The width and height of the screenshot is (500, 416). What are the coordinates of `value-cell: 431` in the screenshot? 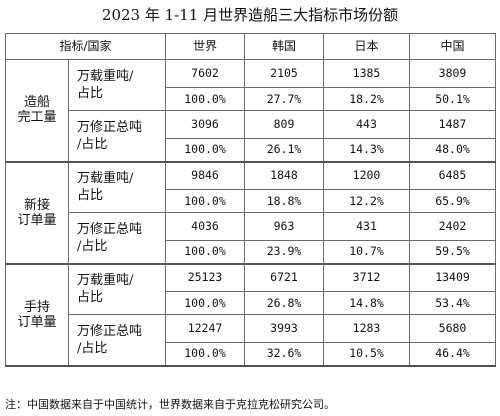 It's located at (366, 226).